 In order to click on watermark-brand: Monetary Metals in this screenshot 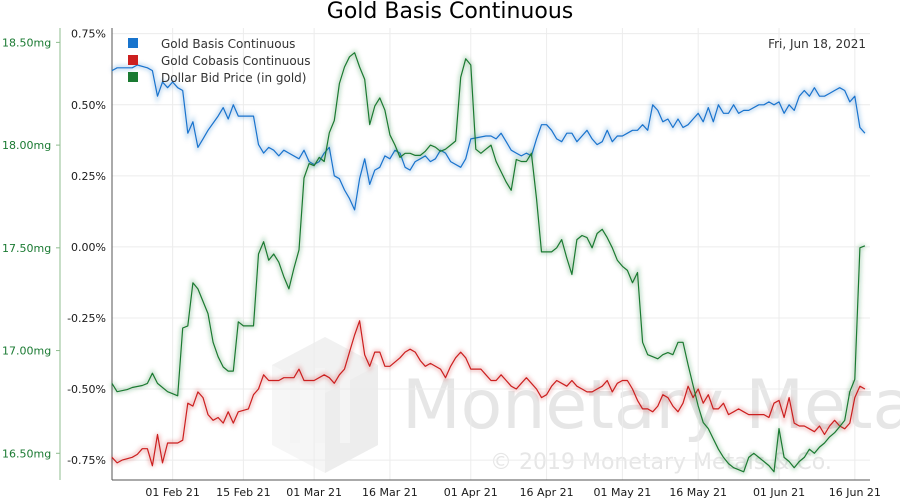, I will do `click(651, 405)`.